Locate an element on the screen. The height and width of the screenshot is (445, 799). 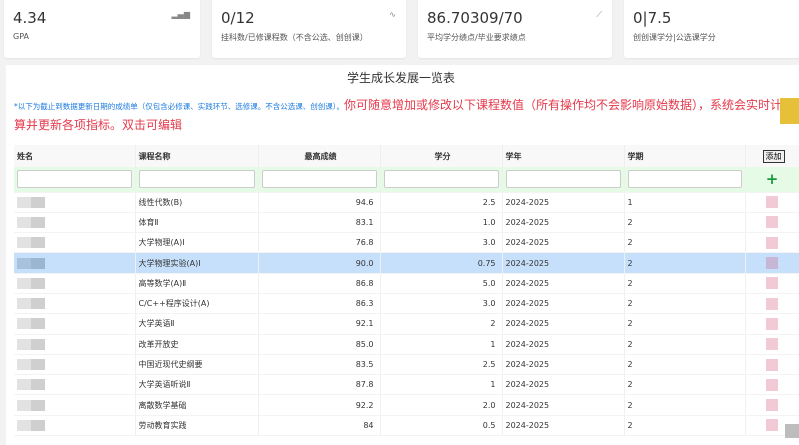
table-row: 大学物理(A)Ⅰ 76.8 3.0 2024-2025 2 is located at coordinates (406, 243).